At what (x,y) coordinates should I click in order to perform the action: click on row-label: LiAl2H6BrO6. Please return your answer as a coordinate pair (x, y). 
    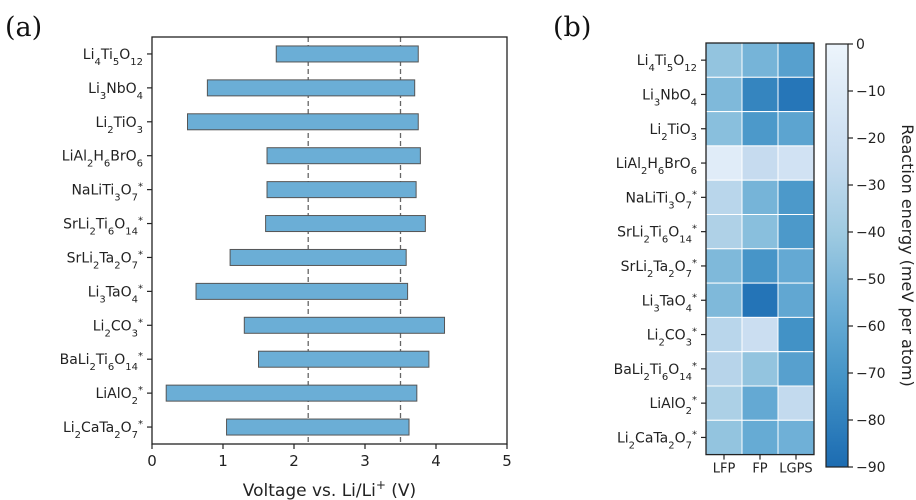
    Looking at the image, I should click on (656, 166).